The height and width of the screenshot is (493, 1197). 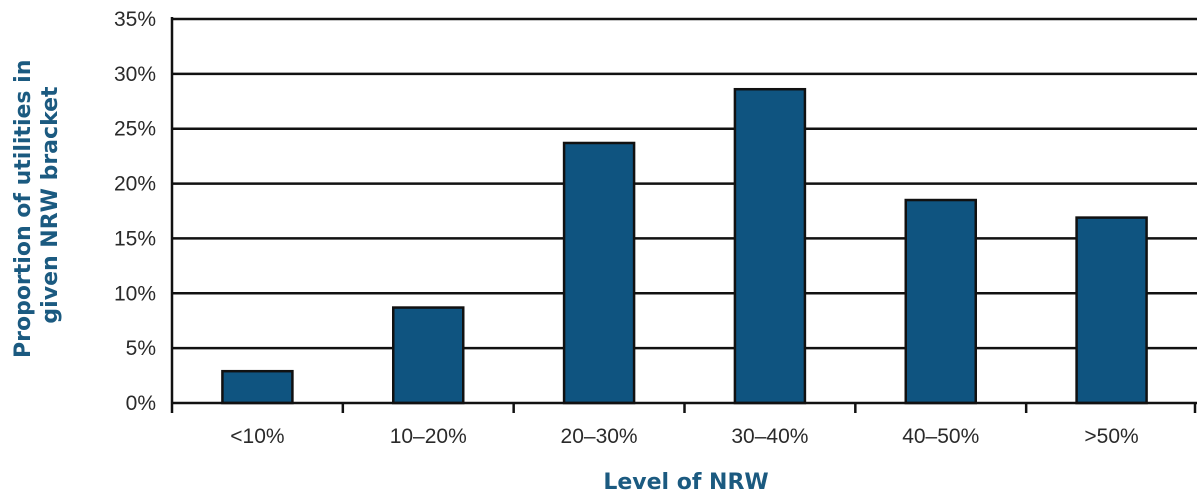 I want to click on y-tick-label: 35%, so click(x=135, y=19).